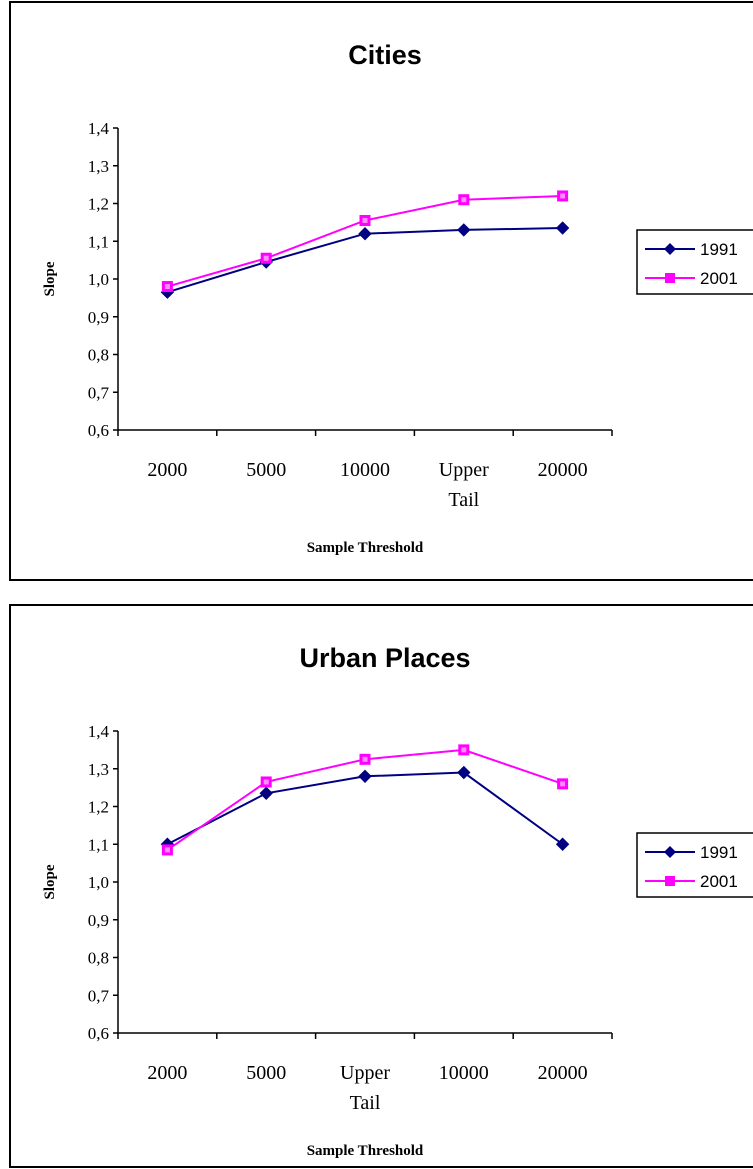  Describe the element at coordinates (384, 658) in the screenshot. I see `chart-title: Urban Places` at that location.